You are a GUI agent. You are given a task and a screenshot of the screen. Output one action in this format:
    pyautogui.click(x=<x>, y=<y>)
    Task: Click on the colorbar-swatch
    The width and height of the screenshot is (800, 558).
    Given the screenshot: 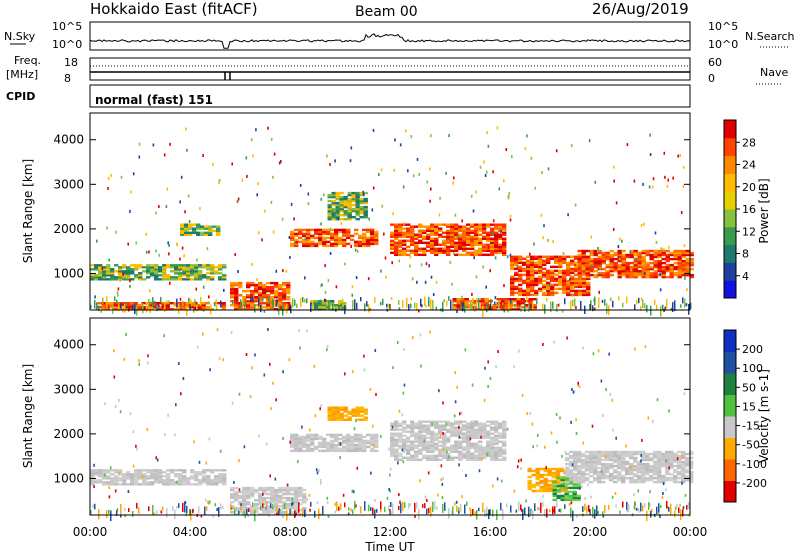 What is the action you would take?
    pyautogui.click(x=730, y=236)
    